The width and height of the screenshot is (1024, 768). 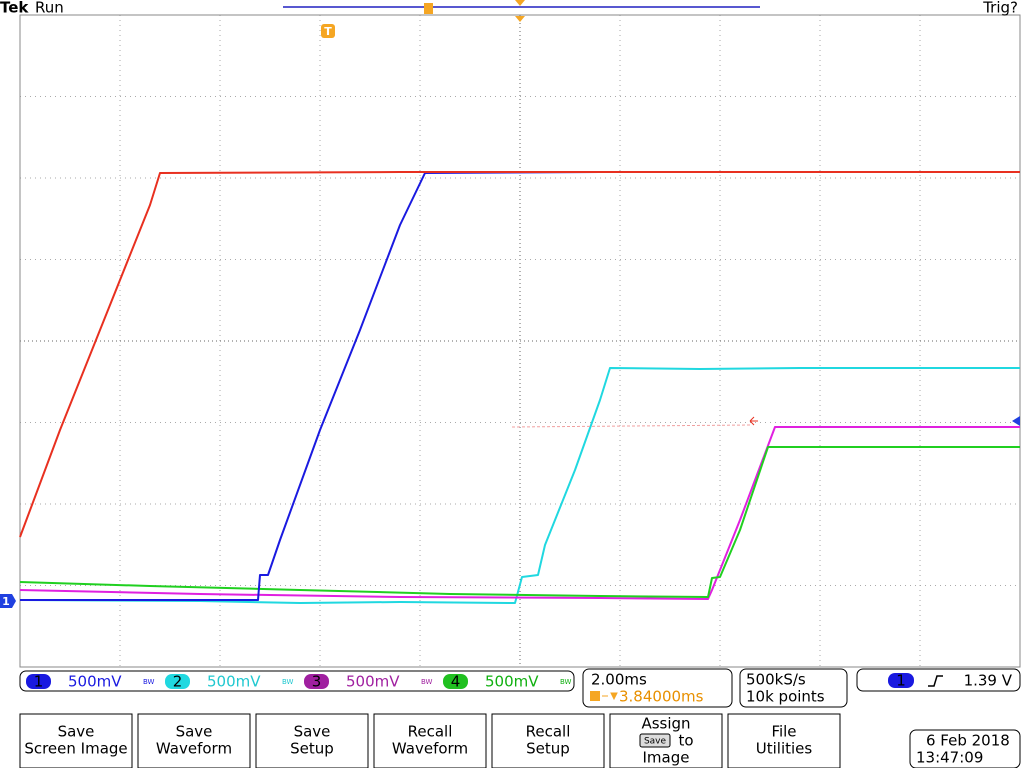 What do you see at coordinates (988, 681) in the screenshot?
I see `trigger-level: 1.39 V` at bounding box center [988, 681].